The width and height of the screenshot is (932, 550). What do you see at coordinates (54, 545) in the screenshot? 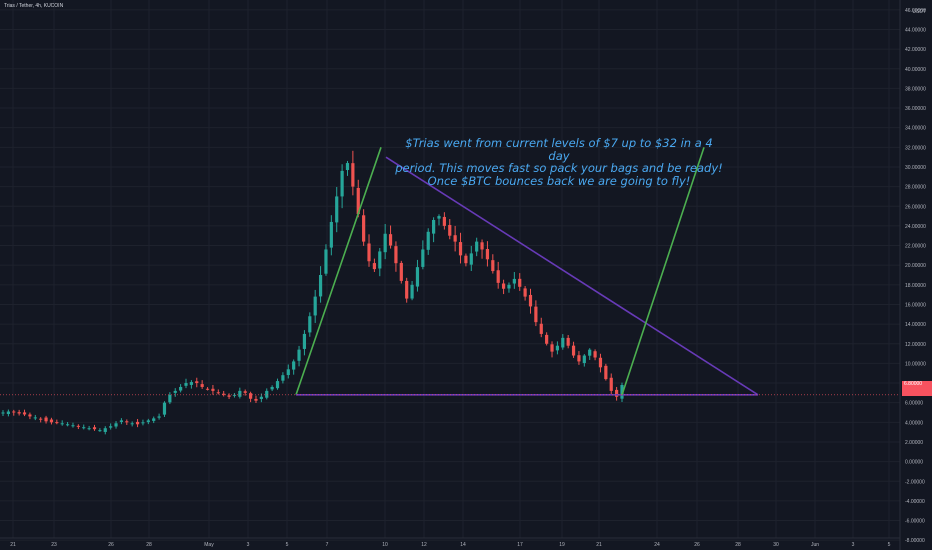
I see `time-tick-label: 23` at bounding box center [54, 545].